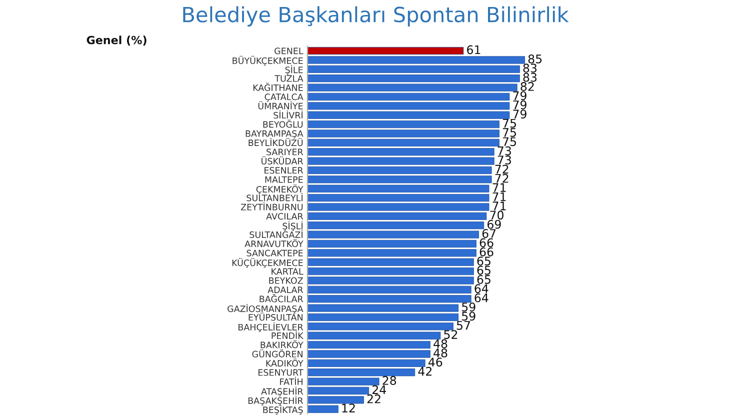  I want to click on y-tick-label: ATAŞEHİR, so click(282, 391).